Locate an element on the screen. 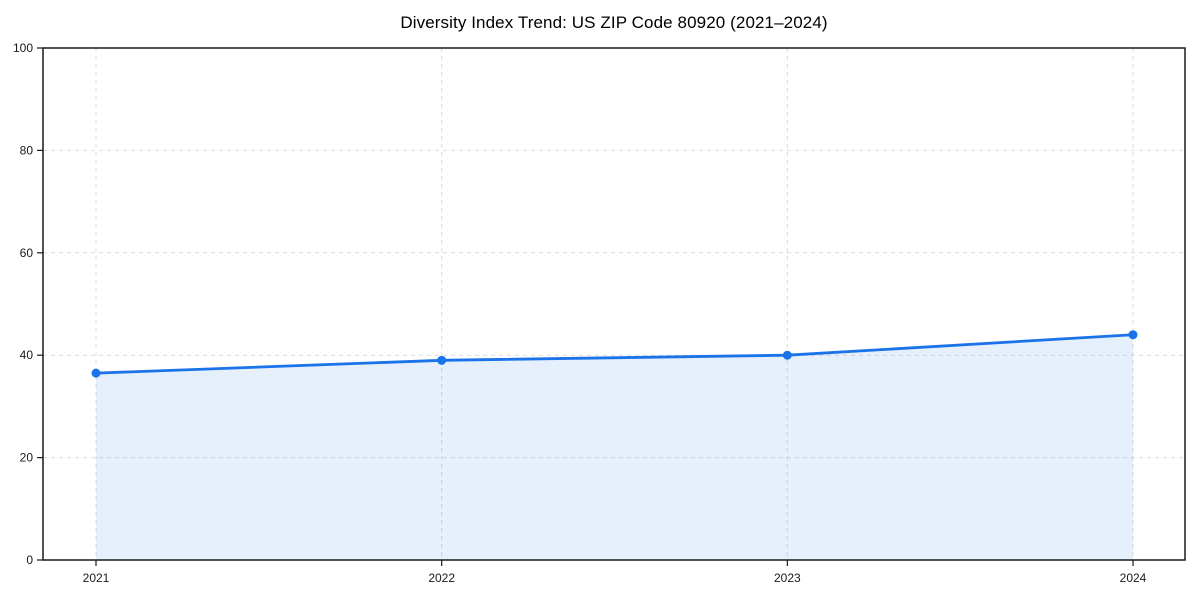 The width and height of the screenshot is (1200, 600). x-tick-label: 2021 is located at coordinates (96, 578).